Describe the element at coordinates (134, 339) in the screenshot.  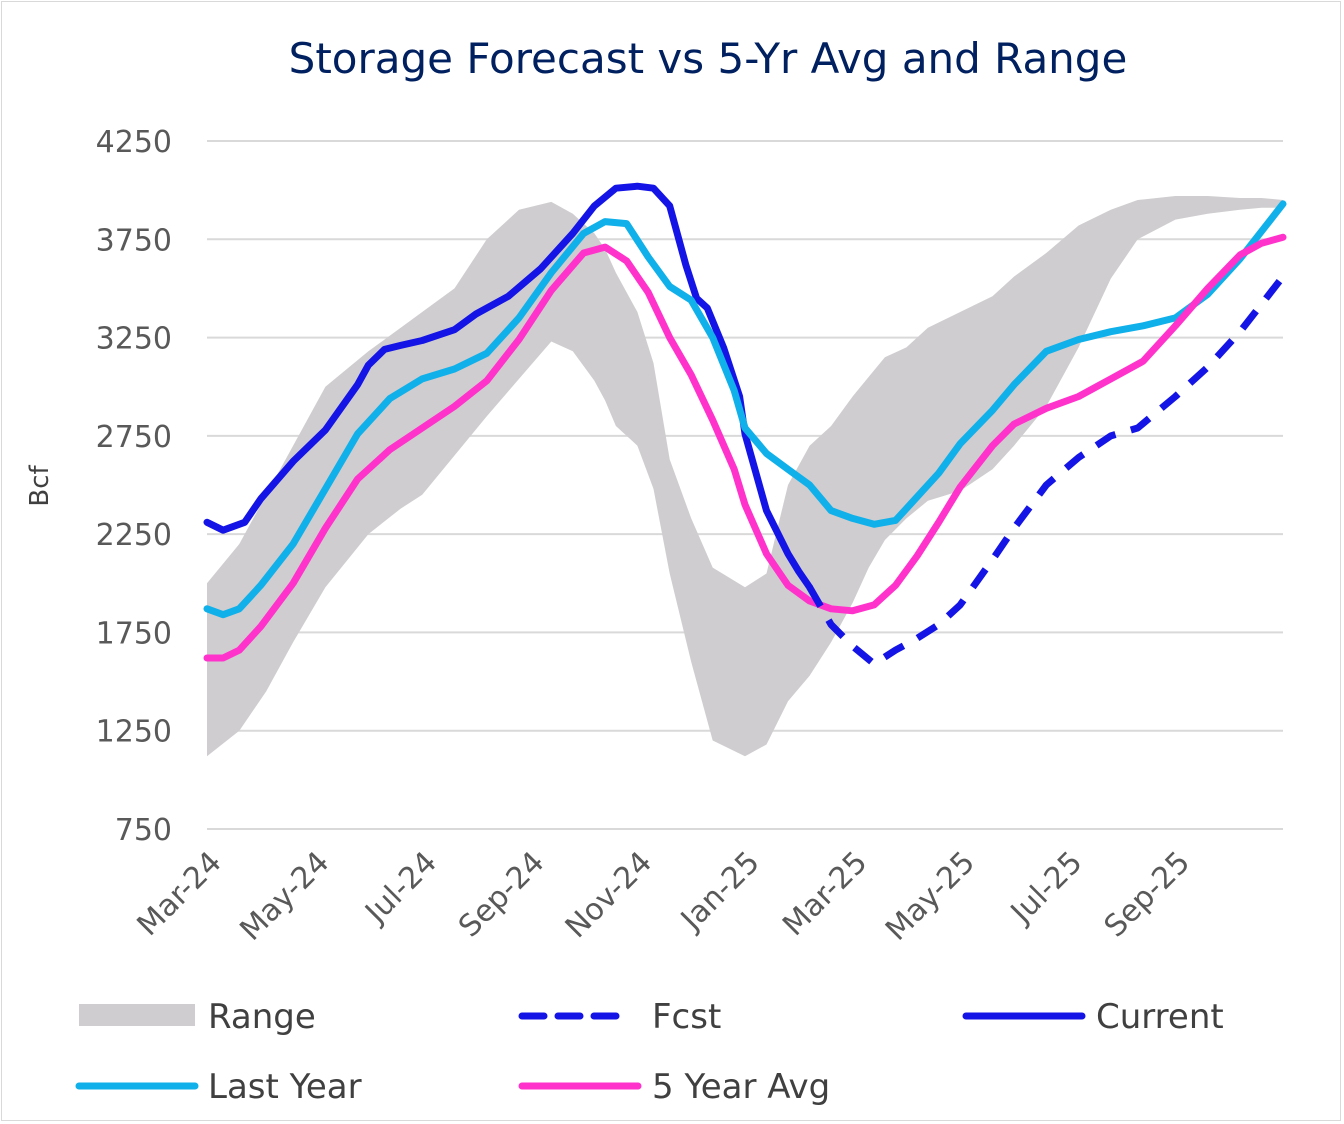
I see `y-tick-label: 3250` at that location.